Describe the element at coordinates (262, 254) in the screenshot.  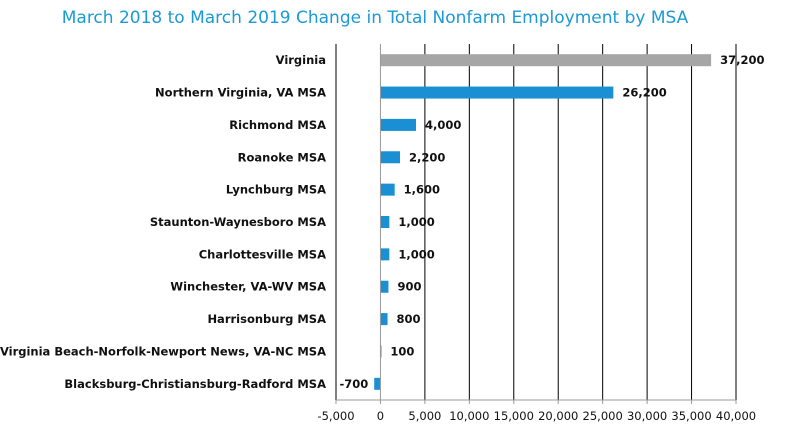
I see `category-label: Charlottesville MSA` at that location.